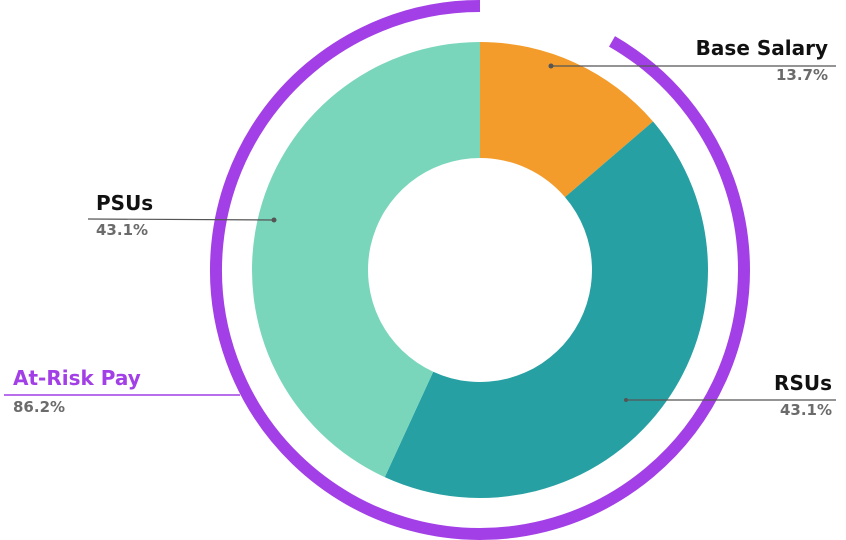  What do you see at coordinates (803, 383) in the screenshot?
I see `label-rsus-name: RSUs` at bounding box center [803, 383].